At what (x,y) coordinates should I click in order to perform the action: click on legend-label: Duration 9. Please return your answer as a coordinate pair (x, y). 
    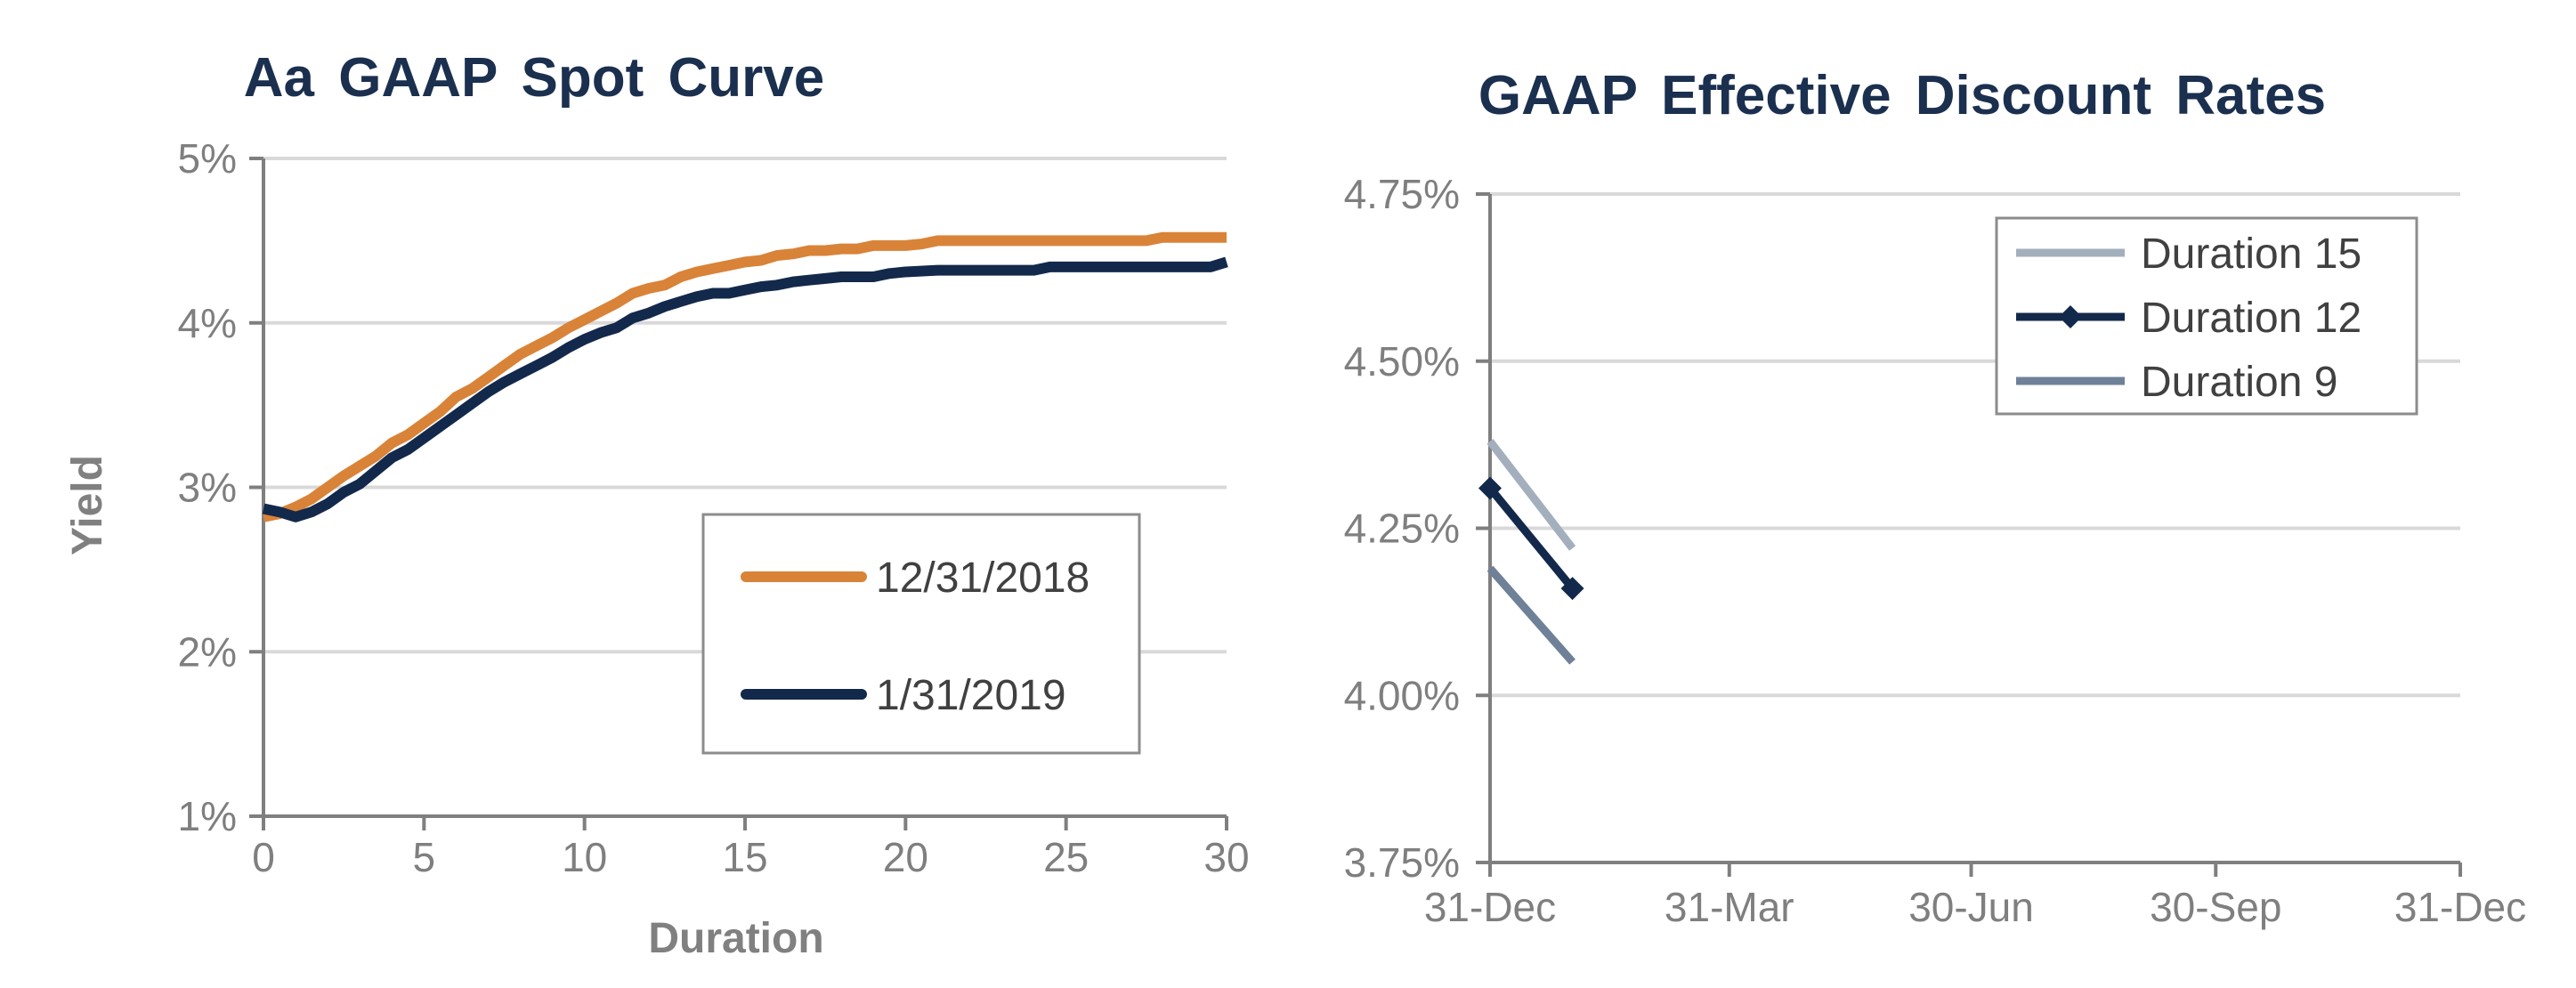
    Looking at the image, I should click on (2239, 383).